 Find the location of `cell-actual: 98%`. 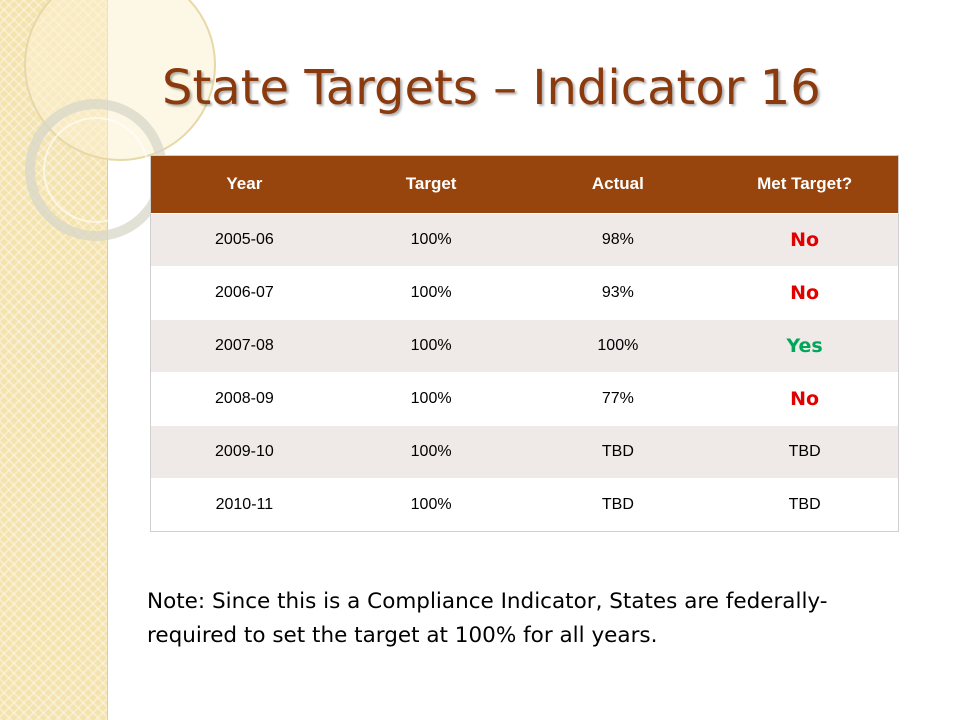

cell-actual: 98% is located at coordinates (617, 239).